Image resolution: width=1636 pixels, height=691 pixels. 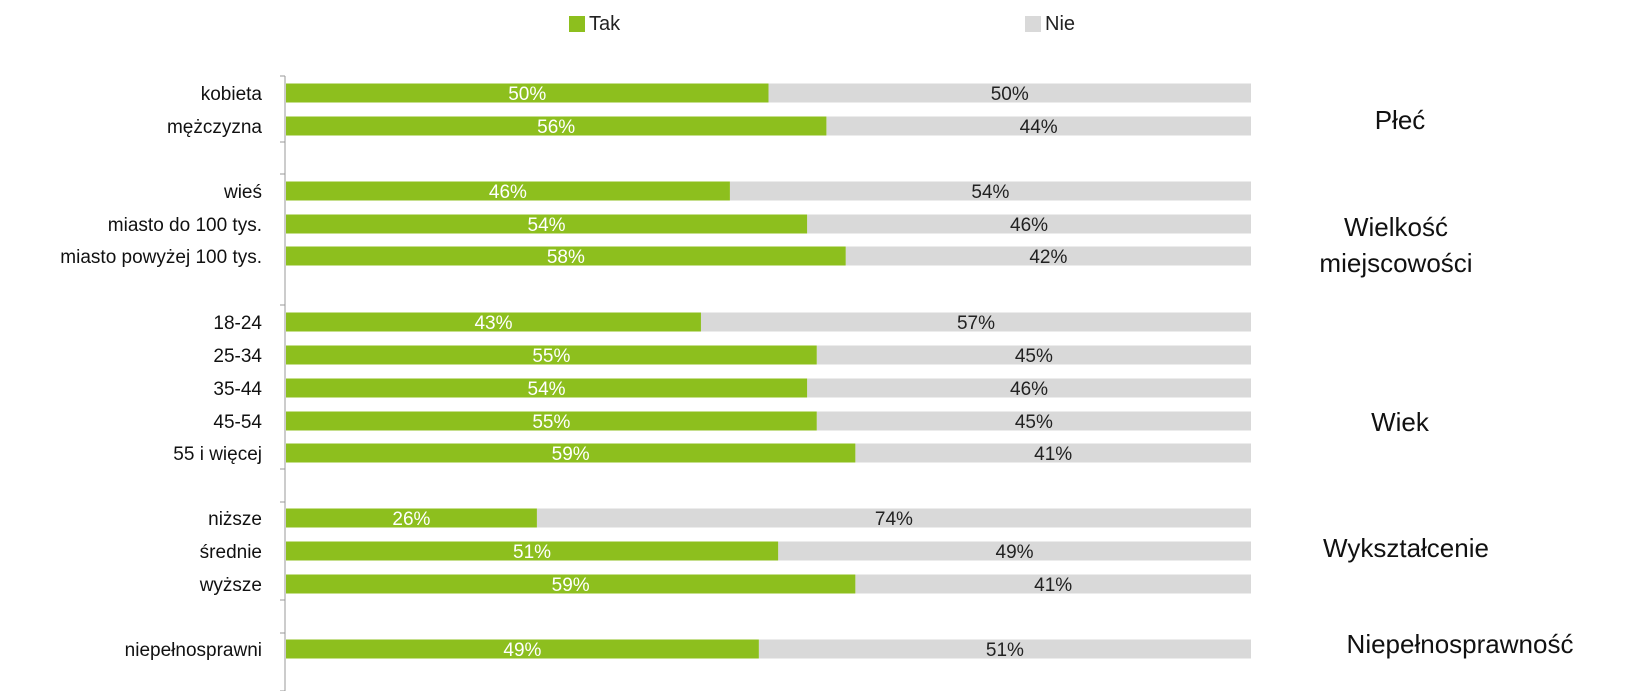 I want to click on group-label-plec: Płeć, so click(x=1400, y=120).